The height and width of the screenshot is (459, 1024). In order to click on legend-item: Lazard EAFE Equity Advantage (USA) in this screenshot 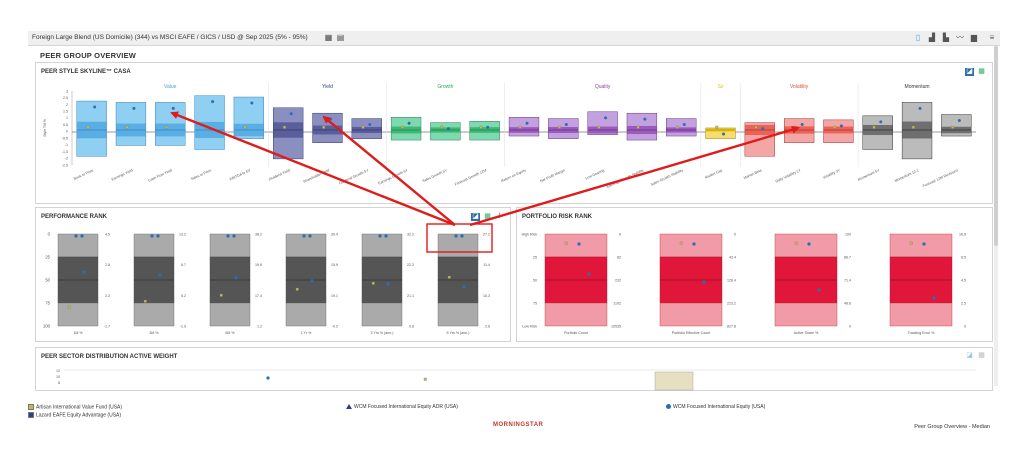, I will do `click(74, 415)`.